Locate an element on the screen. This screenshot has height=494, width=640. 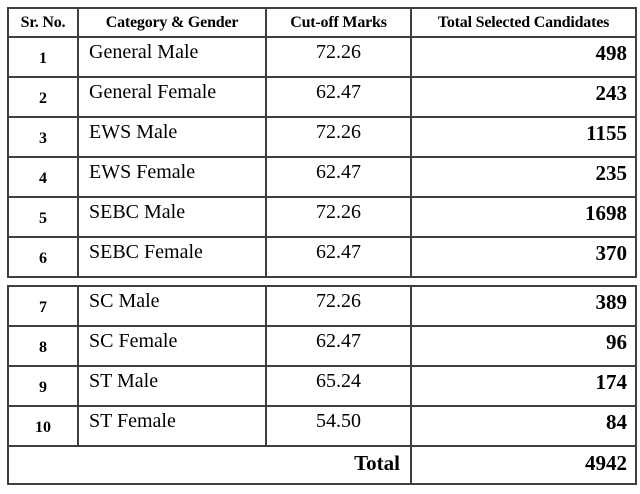
cell-category: ST Female is located at coordinates (172, 426).